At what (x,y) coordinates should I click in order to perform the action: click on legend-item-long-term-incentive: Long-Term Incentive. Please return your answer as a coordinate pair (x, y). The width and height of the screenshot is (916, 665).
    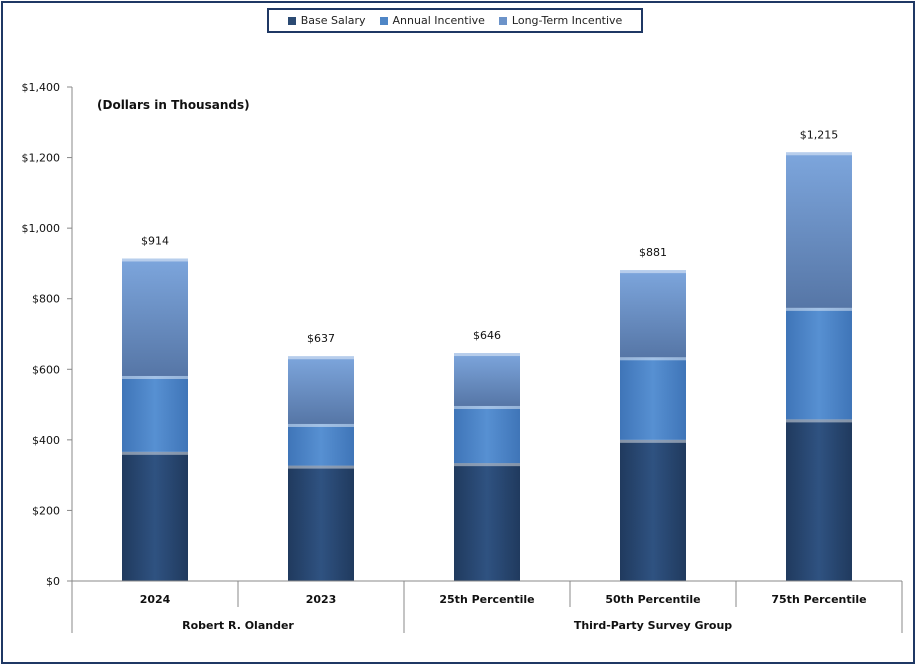
    Looking at the image, I should click on (560, 20).